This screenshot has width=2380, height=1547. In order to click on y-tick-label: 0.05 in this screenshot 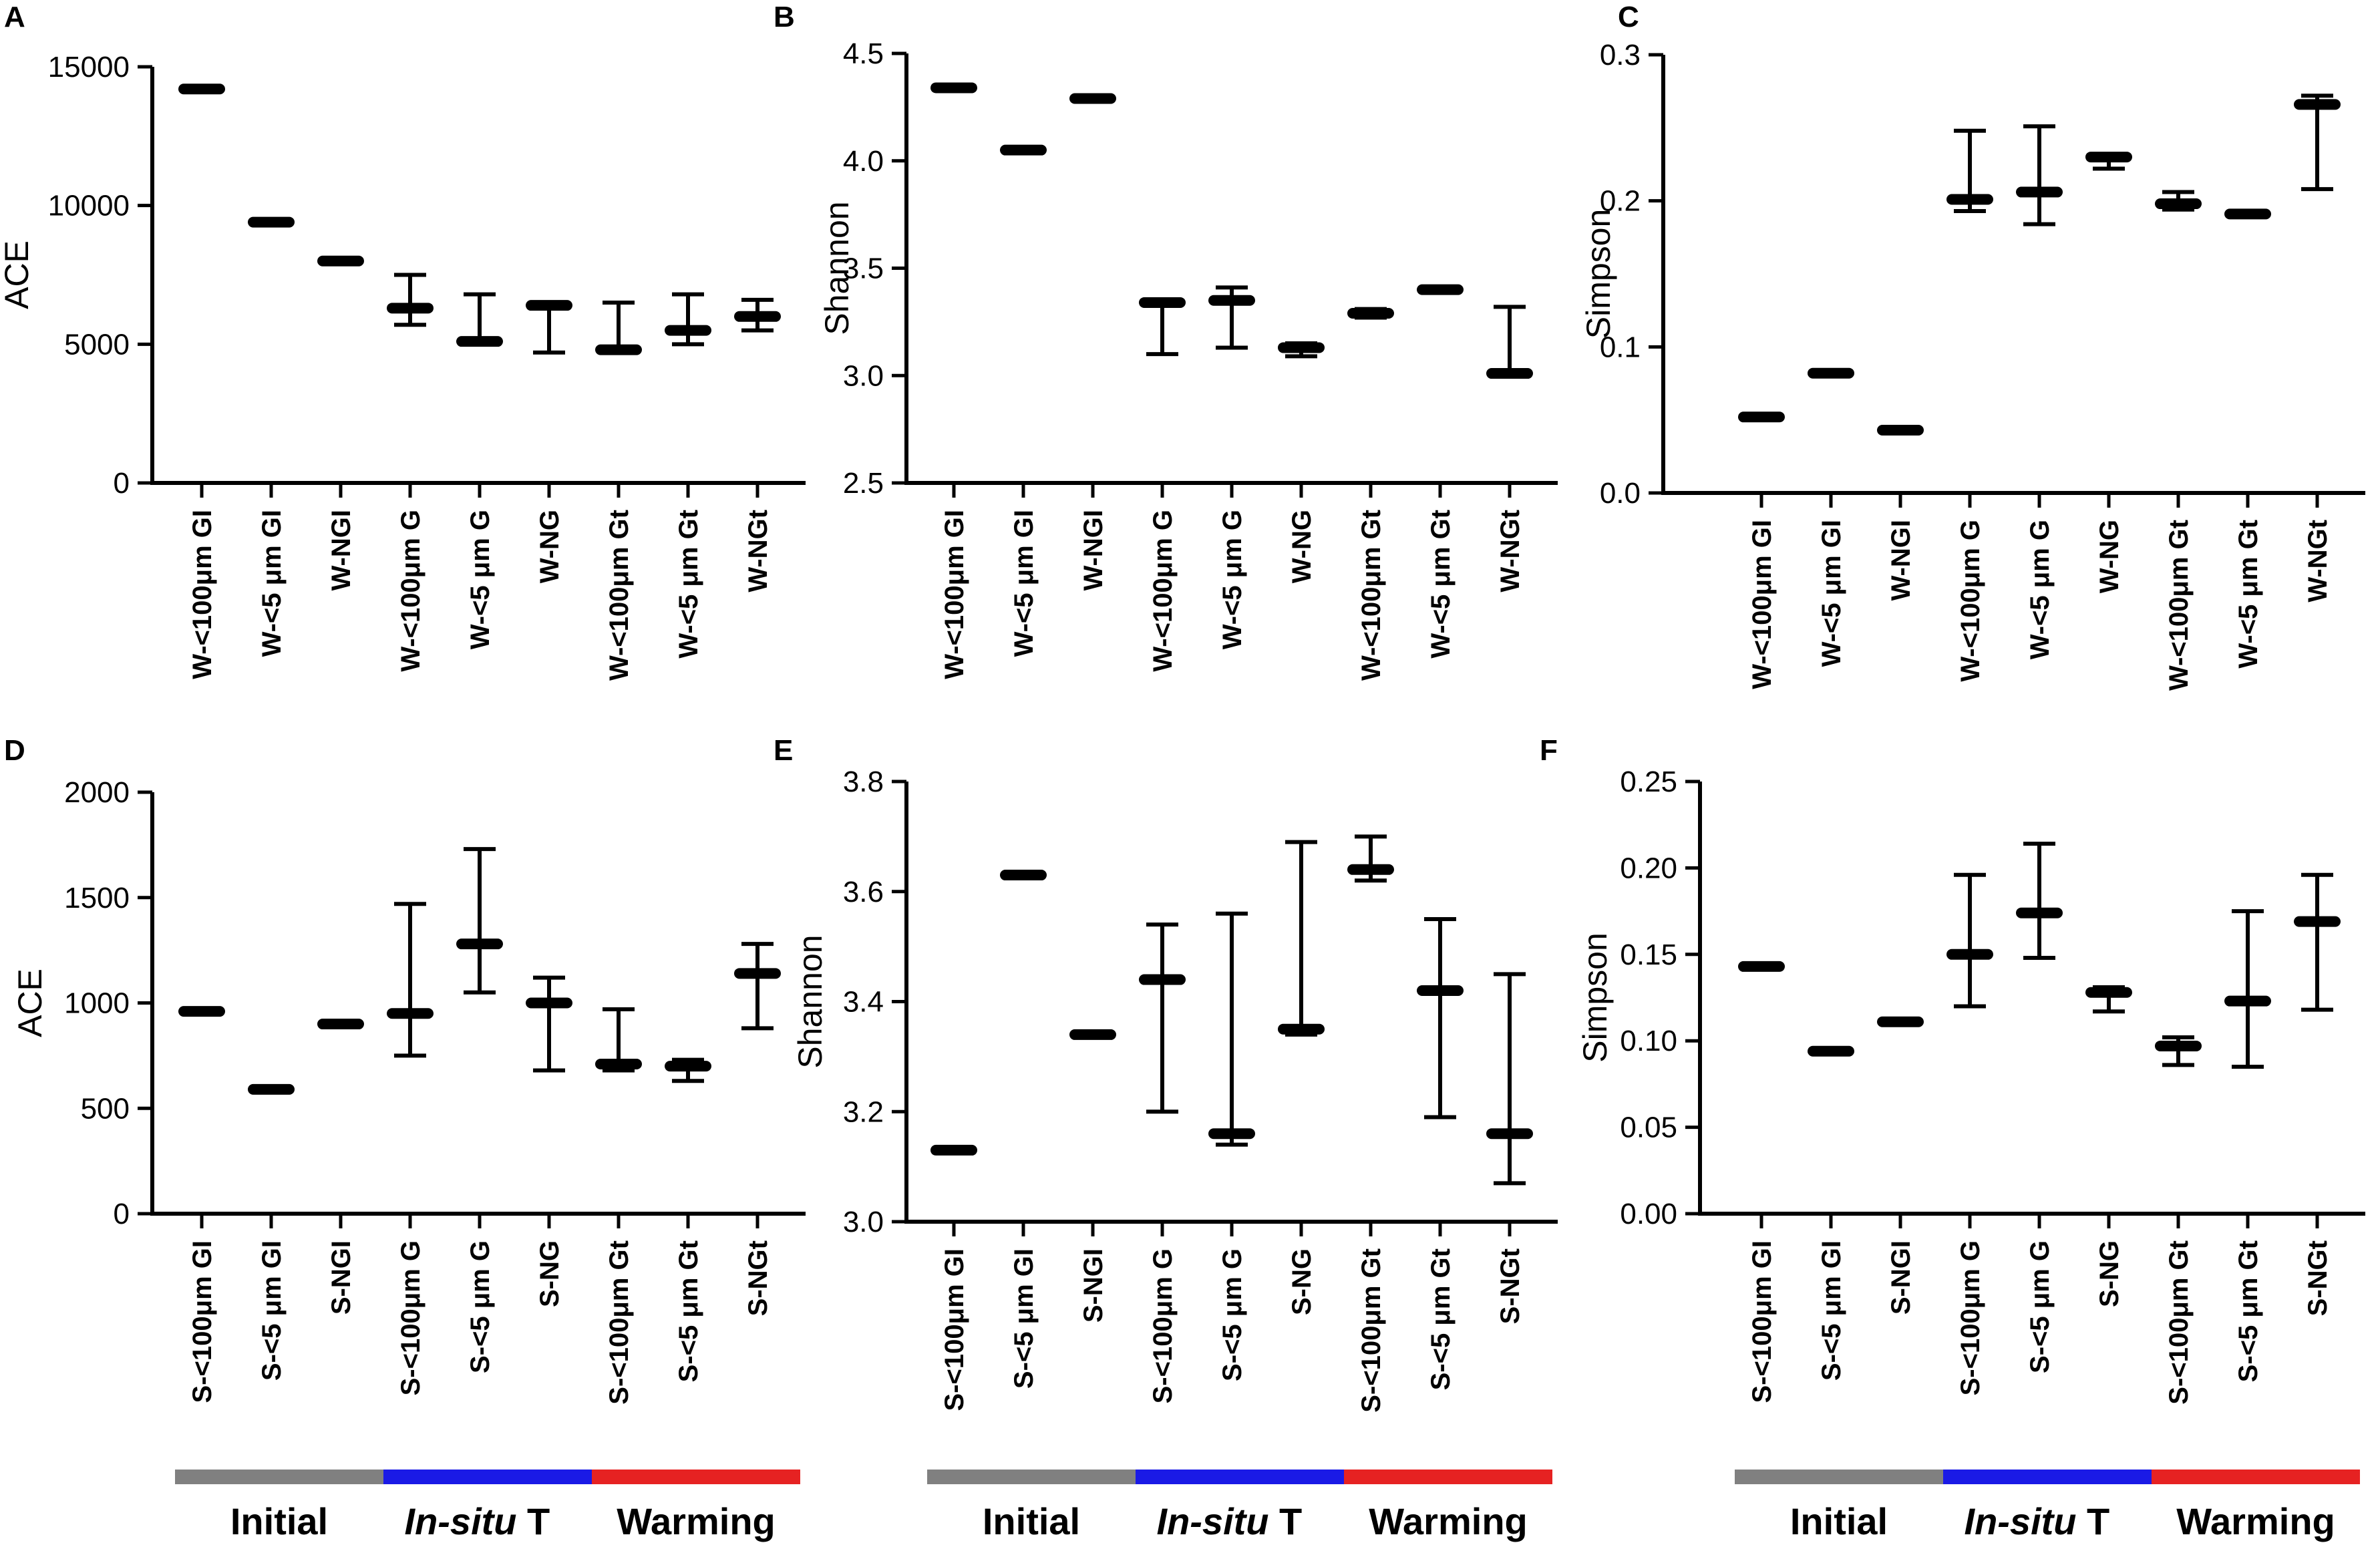, I will do `click(1648, 1127)`.